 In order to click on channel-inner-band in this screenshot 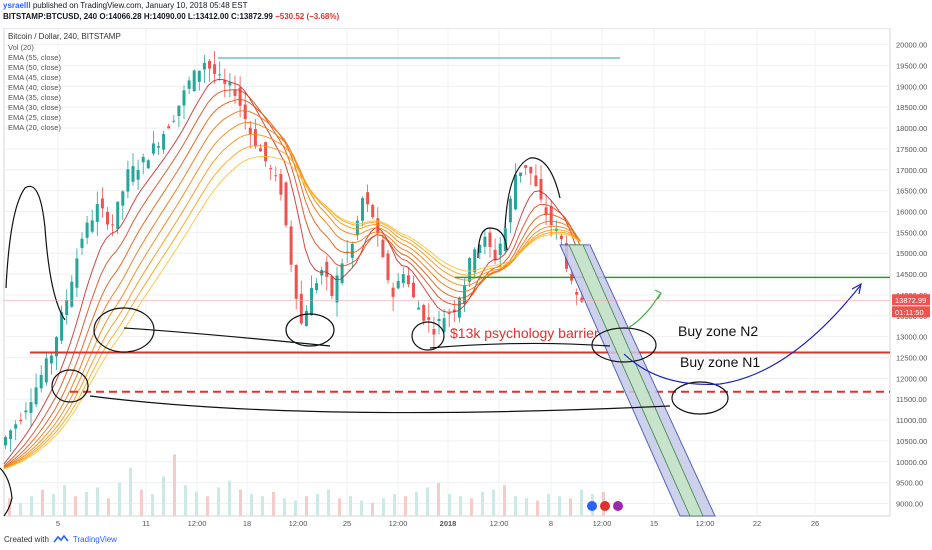, I will do `click(636, 380)`.